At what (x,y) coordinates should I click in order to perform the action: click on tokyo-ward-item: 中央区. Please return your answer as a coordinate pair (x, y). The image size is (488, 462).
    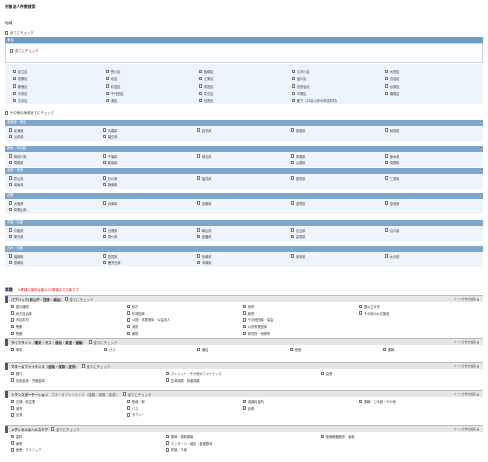
    Looking at the image, I should click on (59, 93).